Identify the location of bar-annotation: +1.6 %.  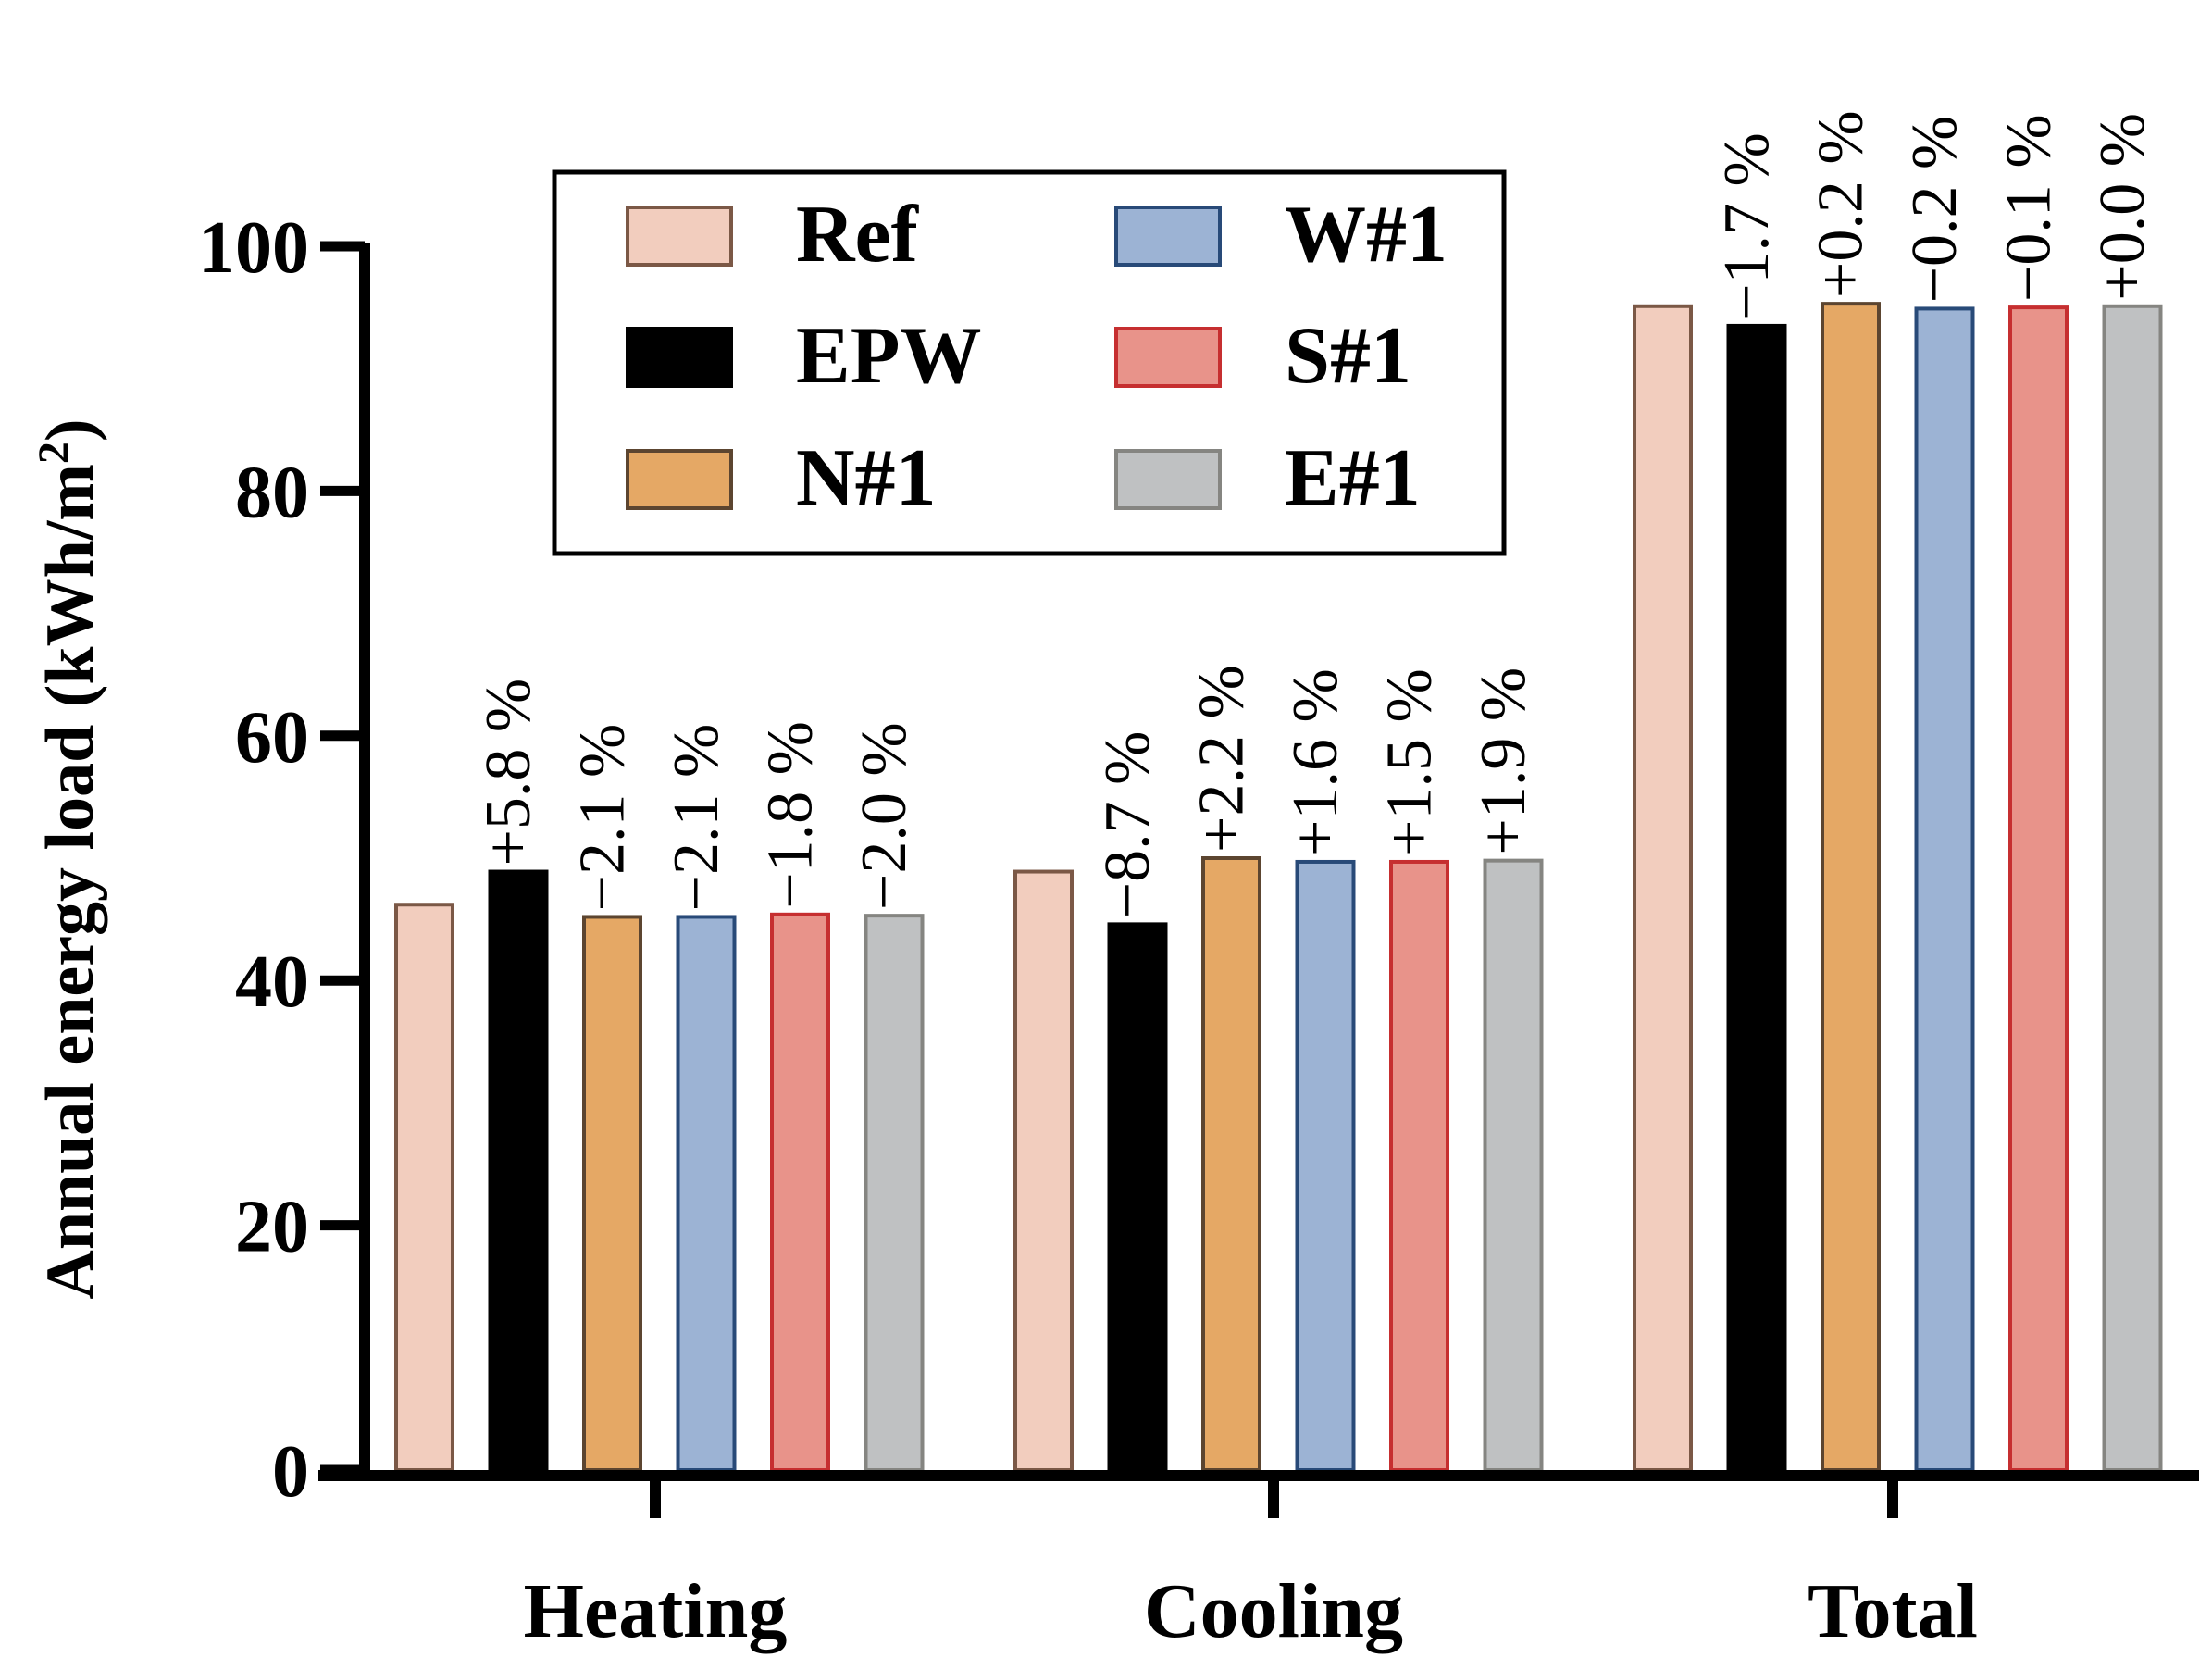
(1315, 762).